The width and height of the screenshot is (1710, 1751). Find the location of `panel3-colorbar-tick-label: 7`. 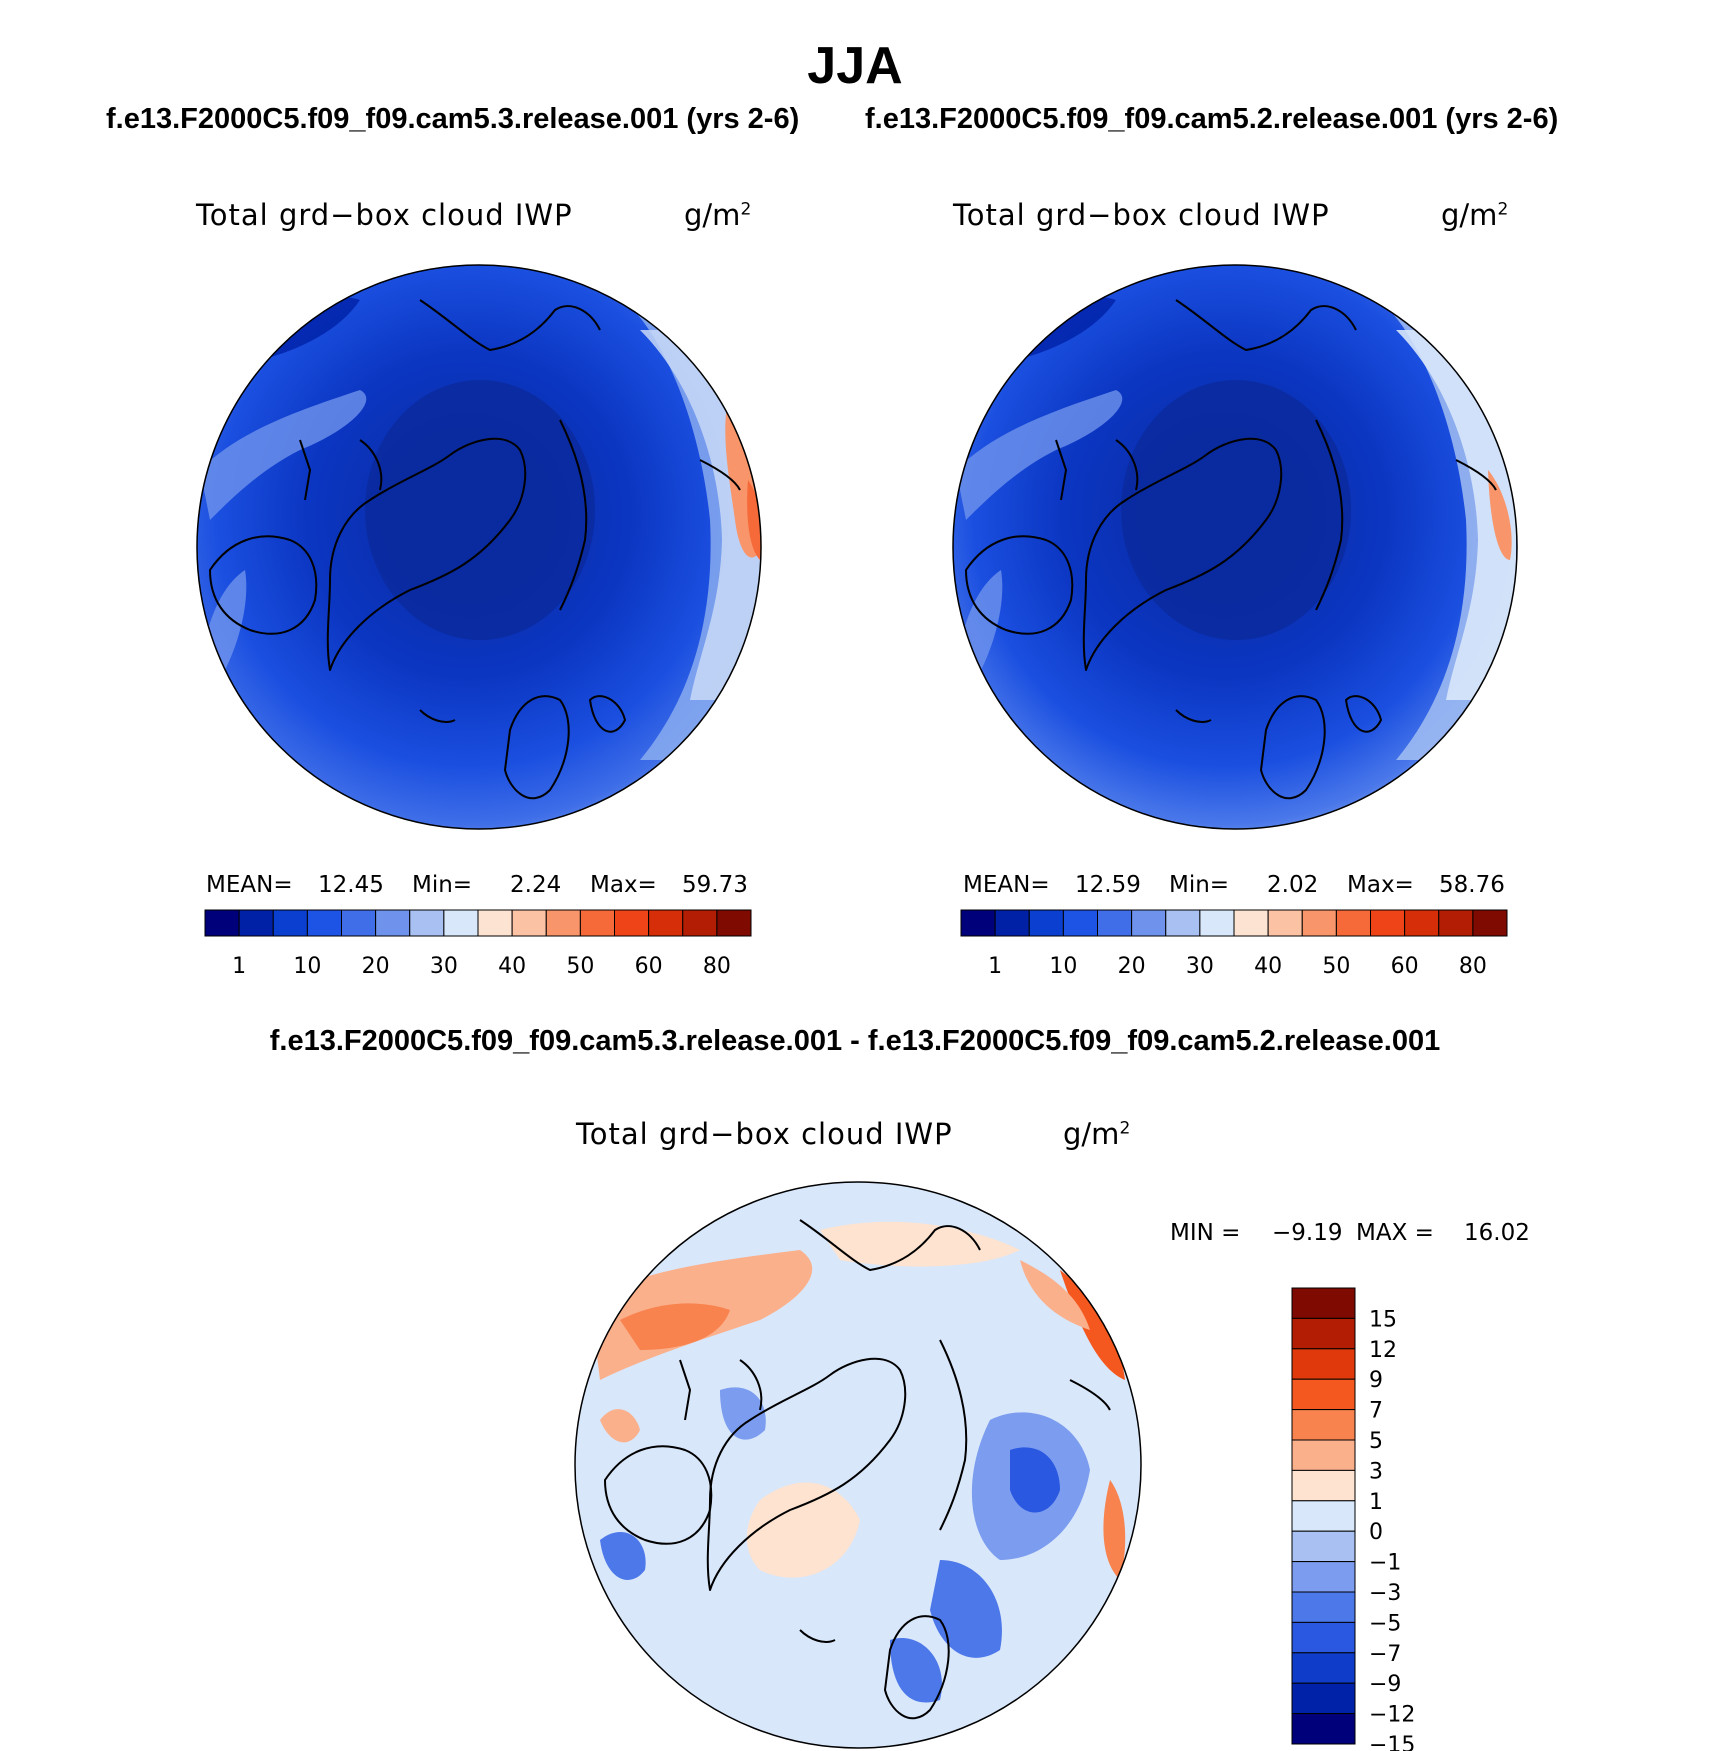

panel3-colorbar-tick-label: 7 is located at coordinates (1376, 1411).